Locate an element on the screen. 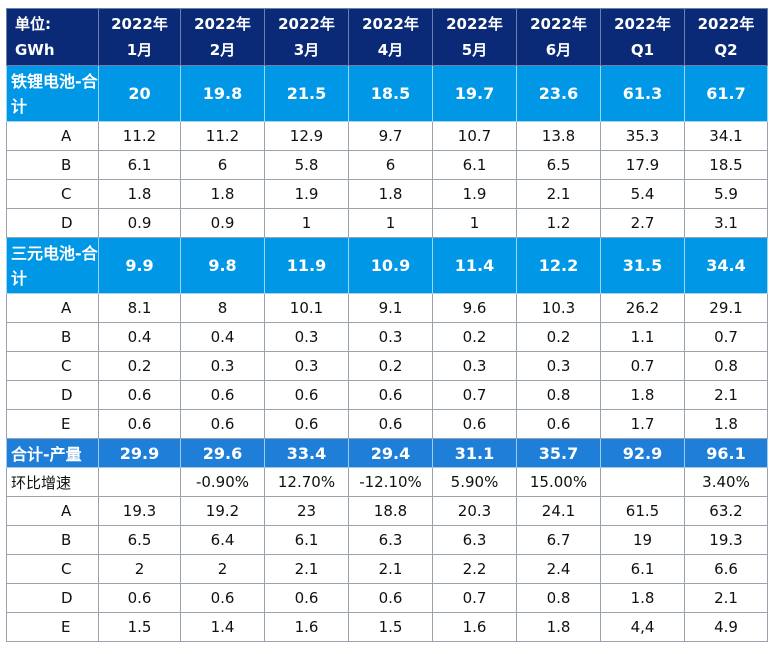 This screenshot has width=773, height=654. table-cell: 9.1 is located at coordinates (390, 308).